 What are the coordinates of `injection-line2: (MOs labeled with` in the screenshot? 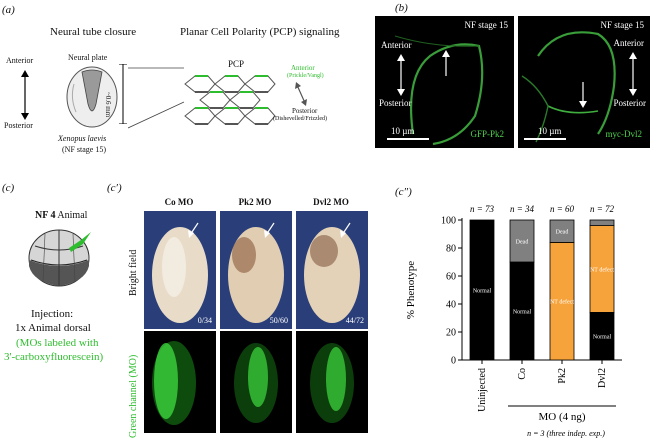 It's located at (57, 343).